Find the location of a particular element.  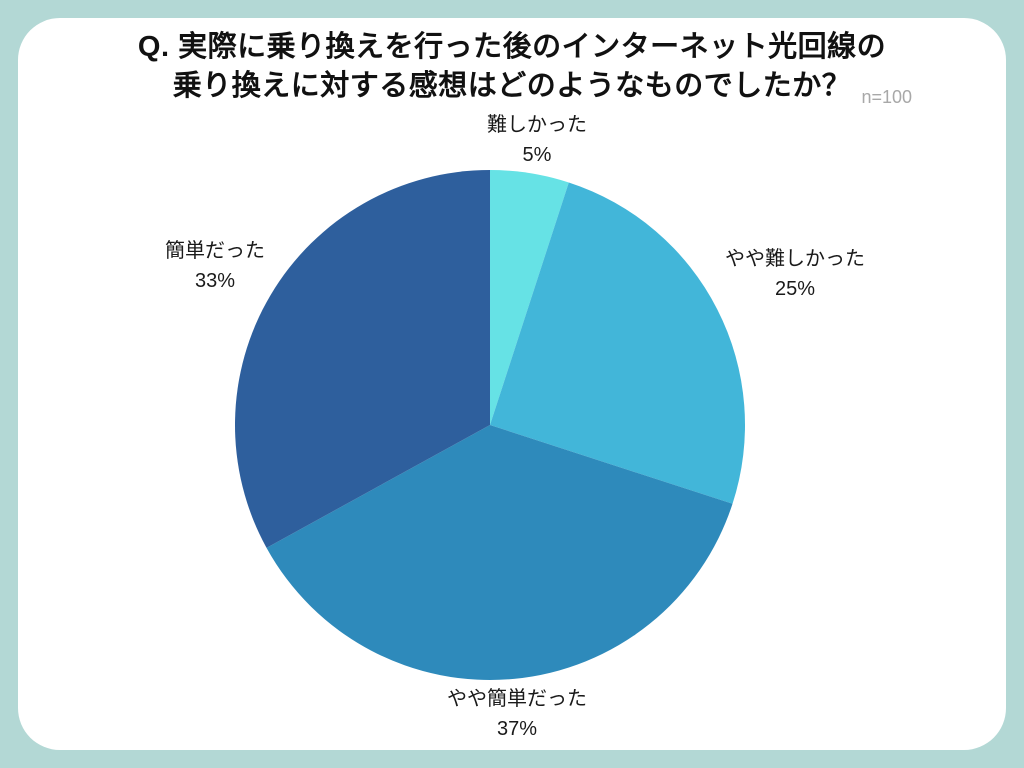

slice-label-text: 難しかった is located at coordinates (537, 125).